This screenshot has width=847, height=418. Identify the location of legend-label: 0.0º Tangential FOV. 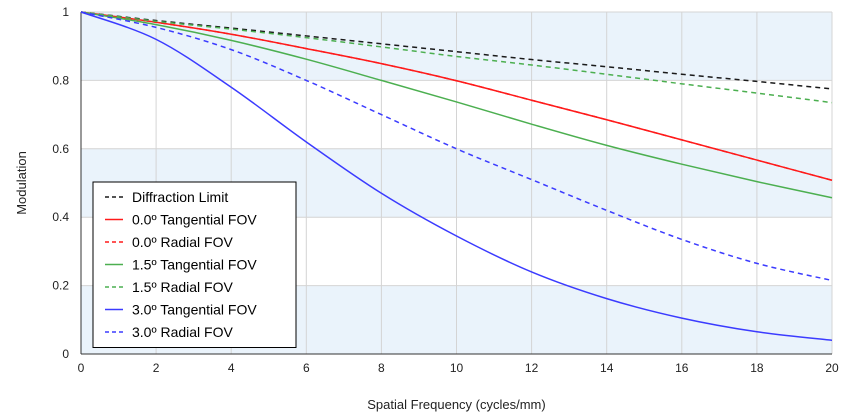
(194, 220).